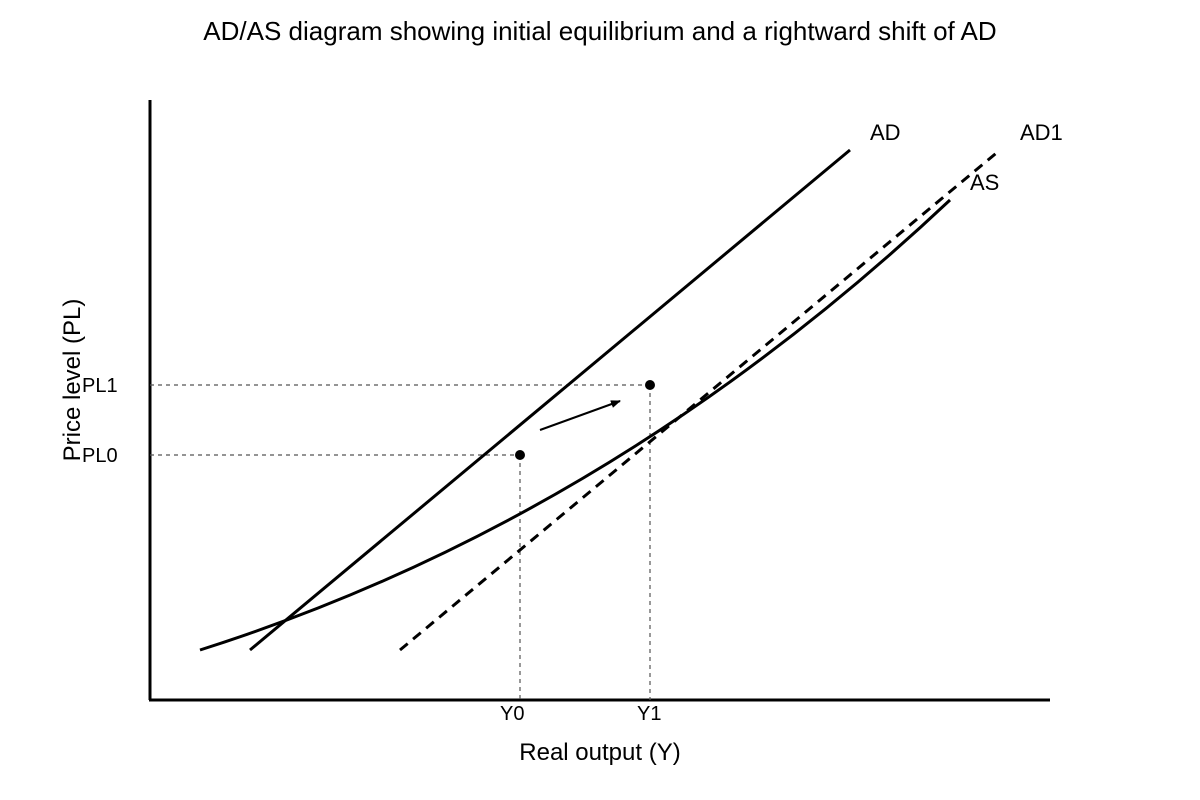 The height and width of the screenshot is (800, 1200). Describe the element at coordinates (650, 385) in the screenshot. I see `equilibrium-point-new` at that location.